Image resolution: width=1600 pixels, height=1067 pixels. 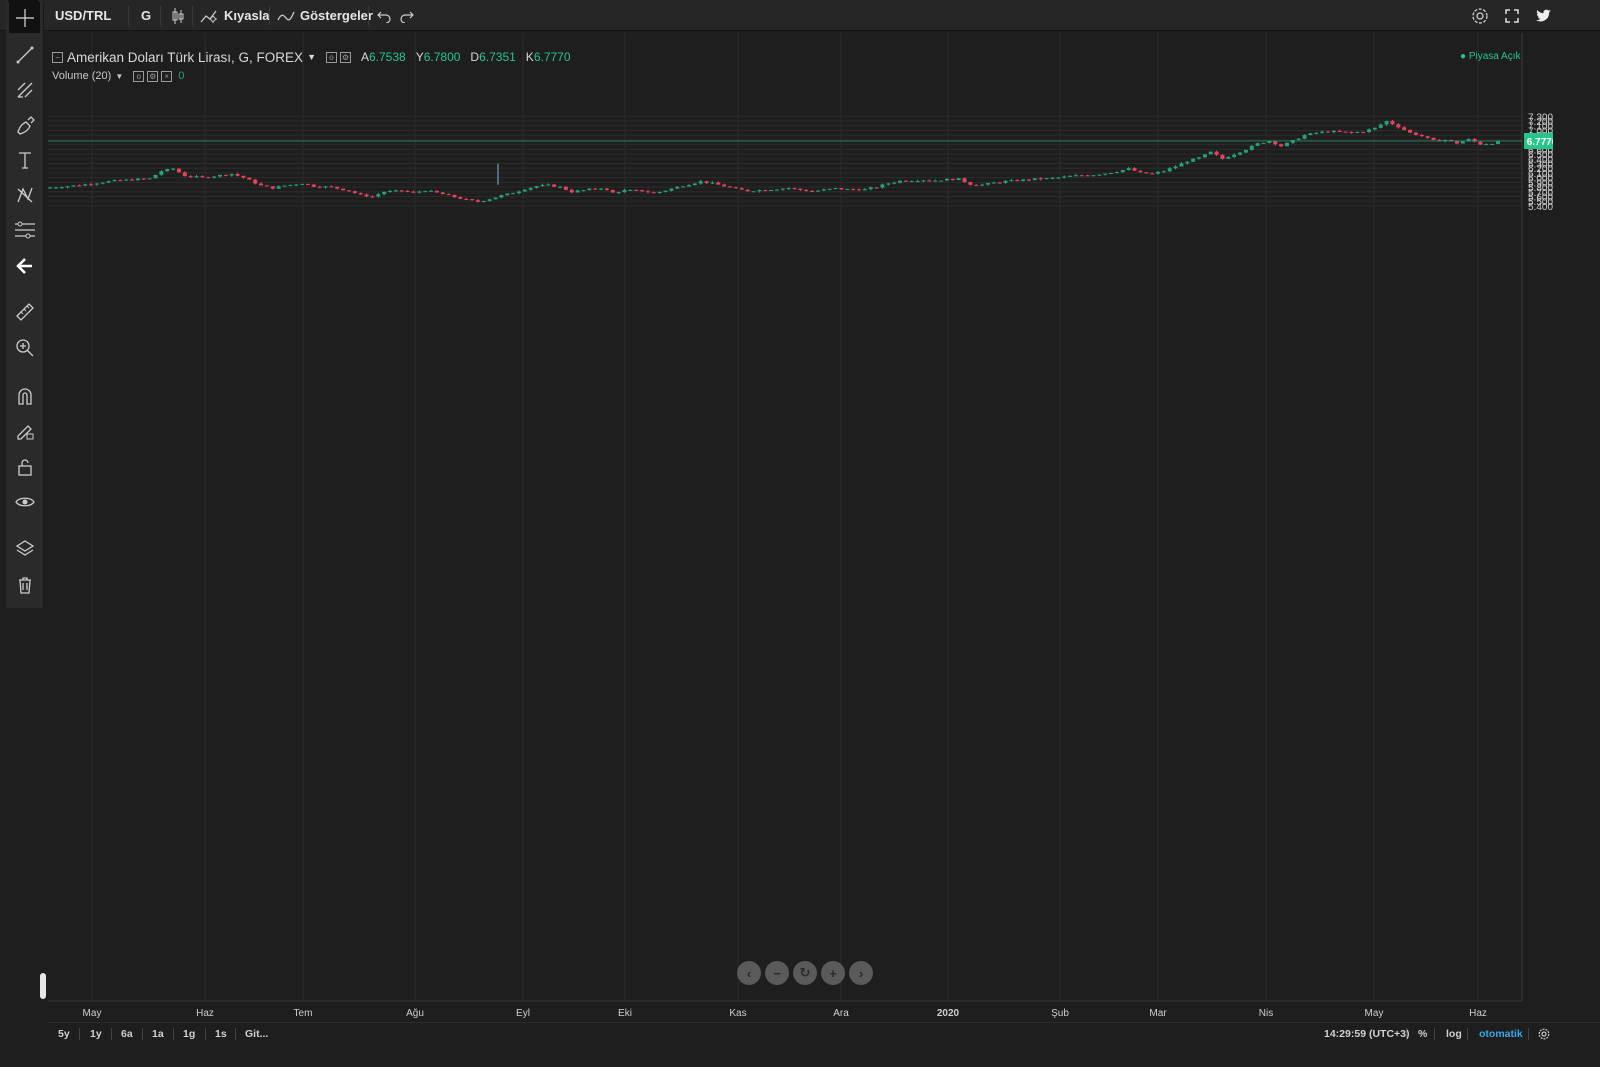 I want to click on top-toolbar: USD/TRL G Kıyasla Göstergeler, so click(x=800, y=15).